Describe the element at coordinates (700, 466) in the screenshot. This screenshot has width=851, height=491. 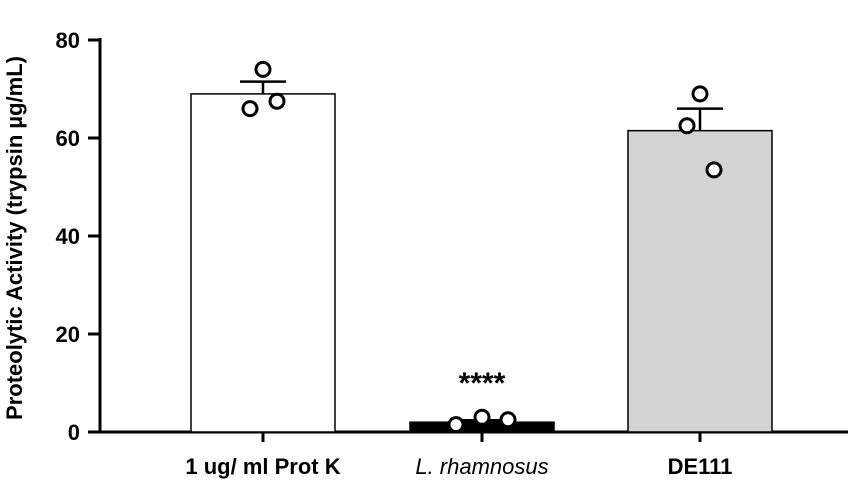
I see `x-tick-label: DE111` at that location.